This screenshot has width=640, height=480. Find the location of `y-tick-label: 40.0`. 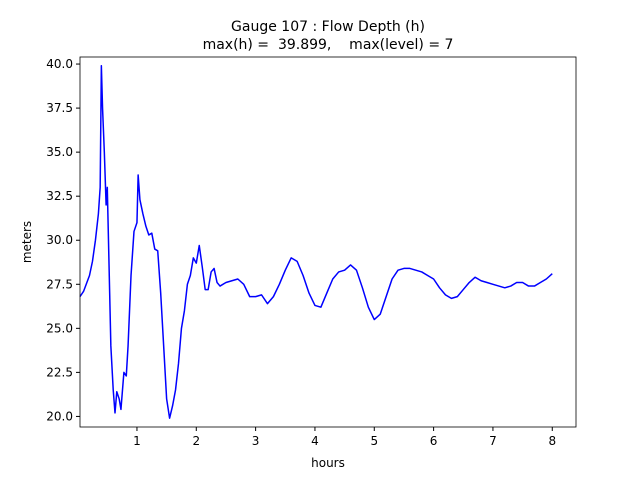

y-tick-label: 40.0 is located at coordinates (59, 64).